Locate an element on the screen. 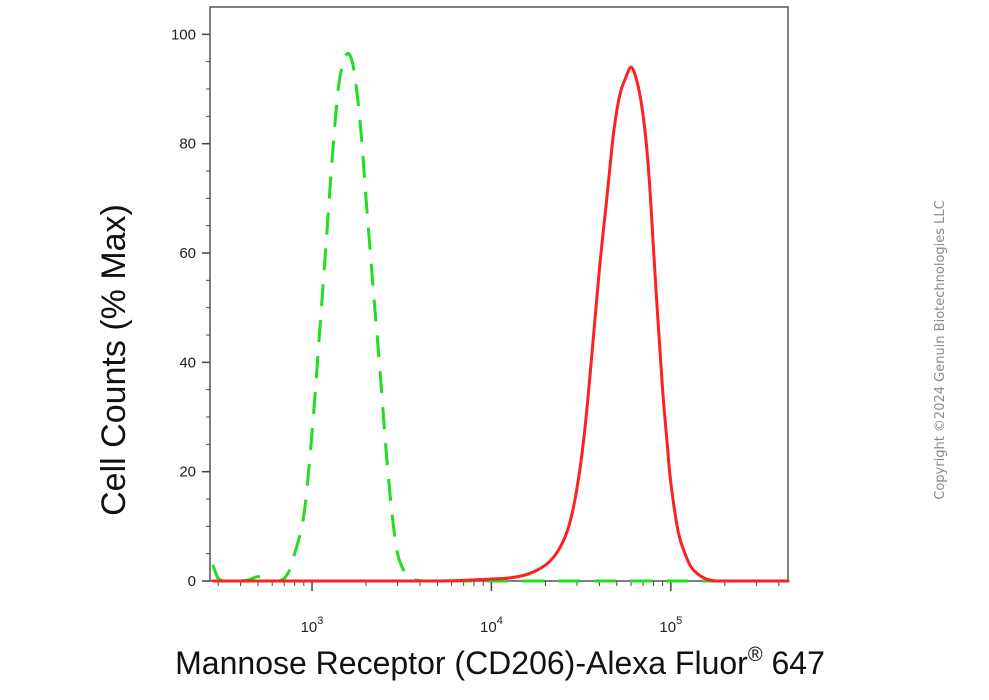 The image size is (989, 700). y-tick-label: 80 is located at coordinates (187, 144).